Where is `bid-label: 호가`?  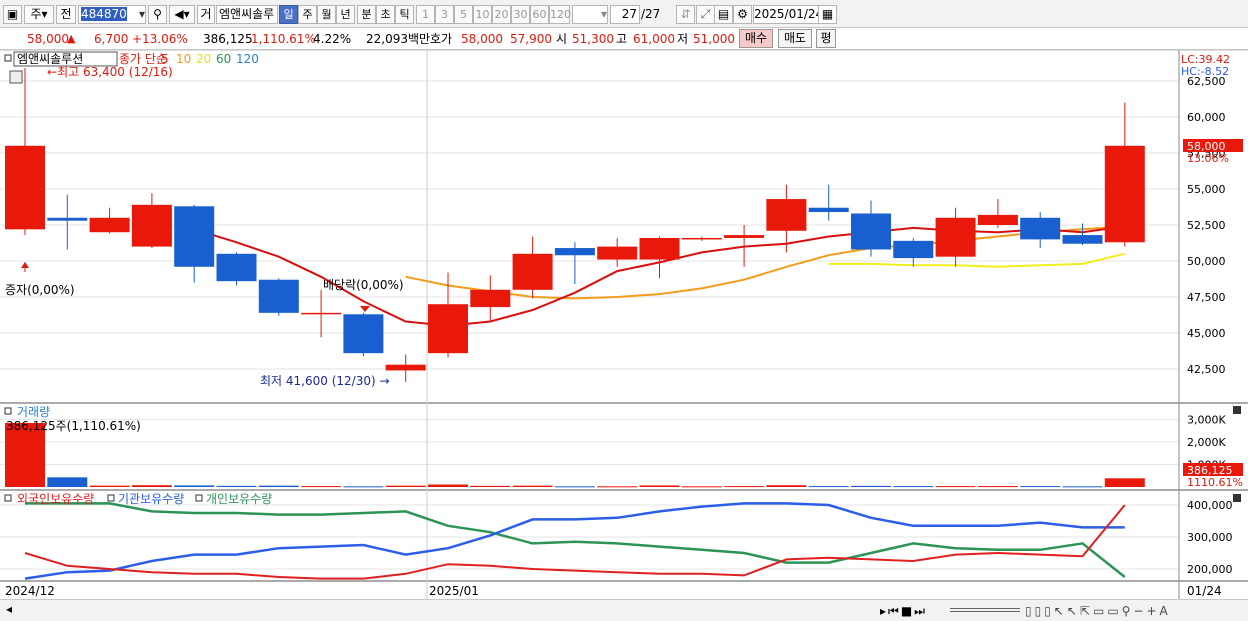
bid-label: 호가 is located at coordinates (441, 39).